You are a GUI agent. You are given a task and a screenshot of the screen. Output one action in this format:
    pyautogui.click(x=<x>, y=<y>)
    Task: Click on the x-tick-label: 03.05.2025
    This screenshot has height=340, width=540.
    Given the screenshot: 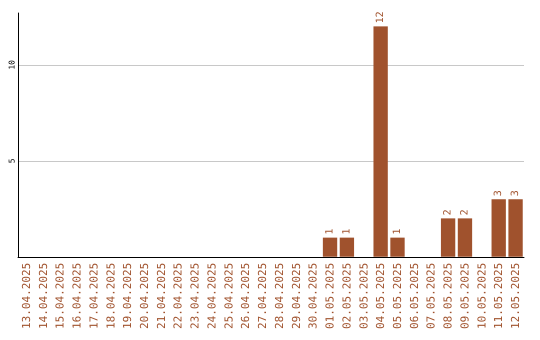 What is the action you would take?
    pyautogui.click(x=363, y=296)
    